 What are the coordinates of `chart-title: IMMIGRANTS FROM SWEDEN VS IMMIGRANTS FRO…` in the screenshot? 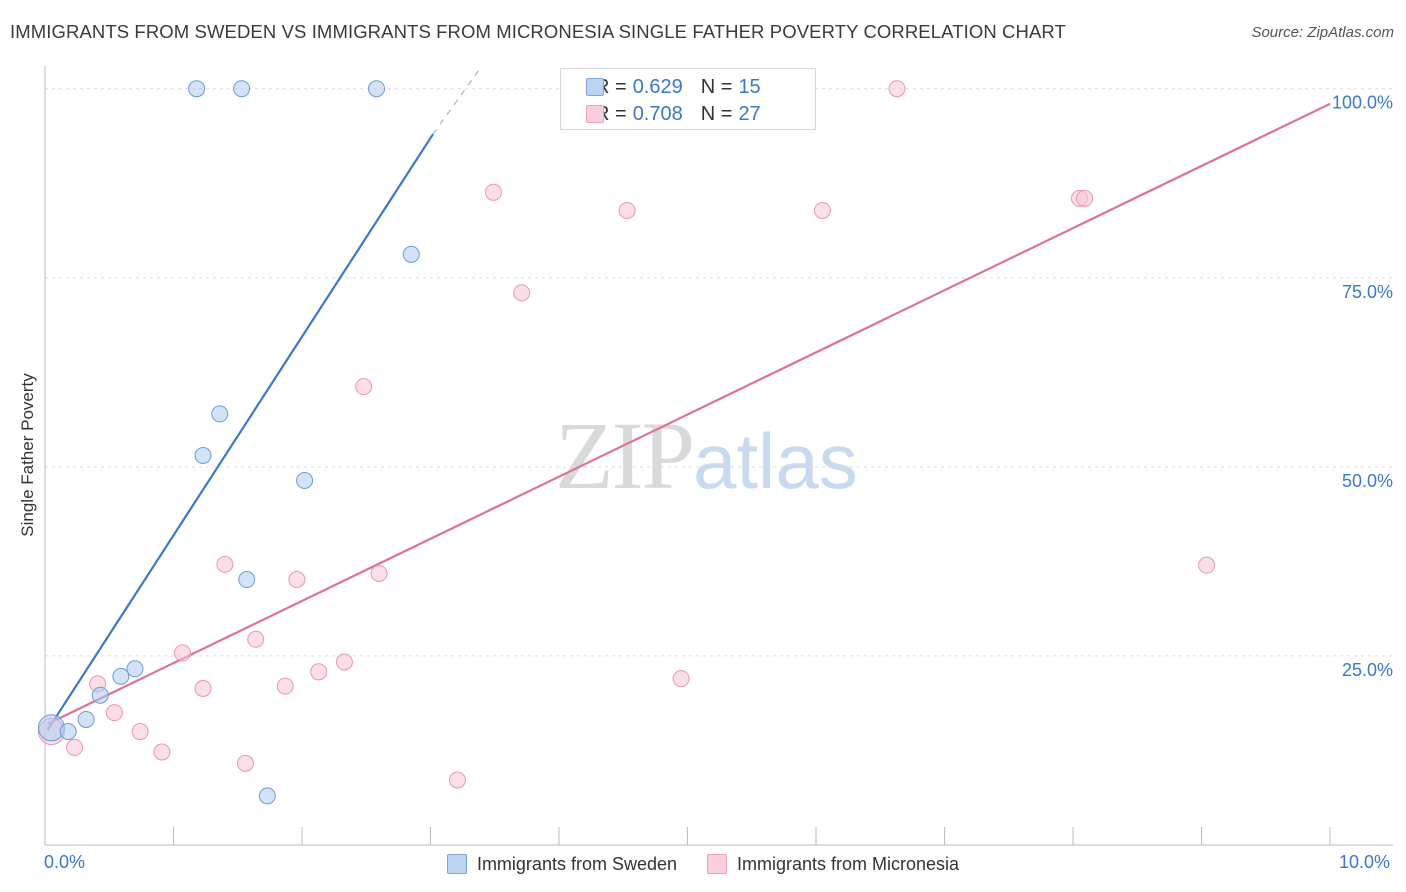 It's located at (538, 31).